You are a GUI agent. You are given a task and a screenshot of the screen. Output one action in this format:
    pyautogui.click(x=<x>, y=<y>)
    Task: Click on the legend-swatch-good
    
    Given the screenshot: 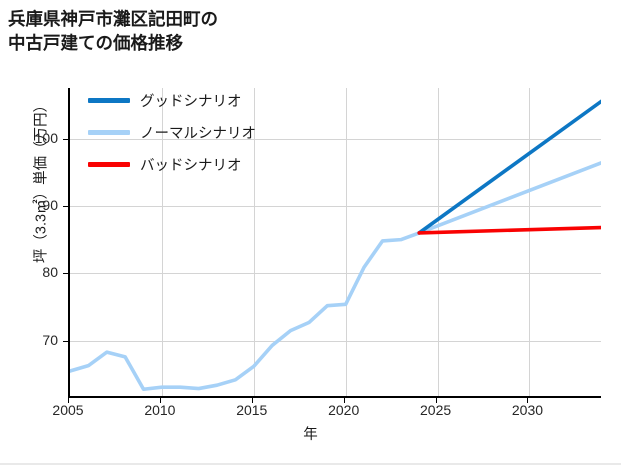 What is the action you would take?
    pyautogui.click(x=109, y=100)
    